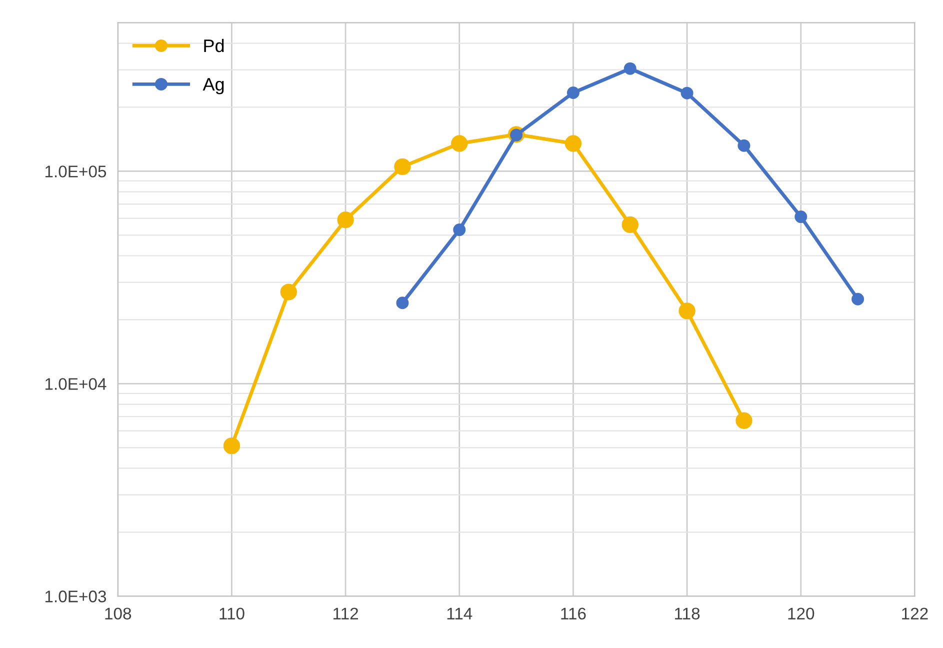  I want to click on x-tick-label: 116, so click(573, 614).